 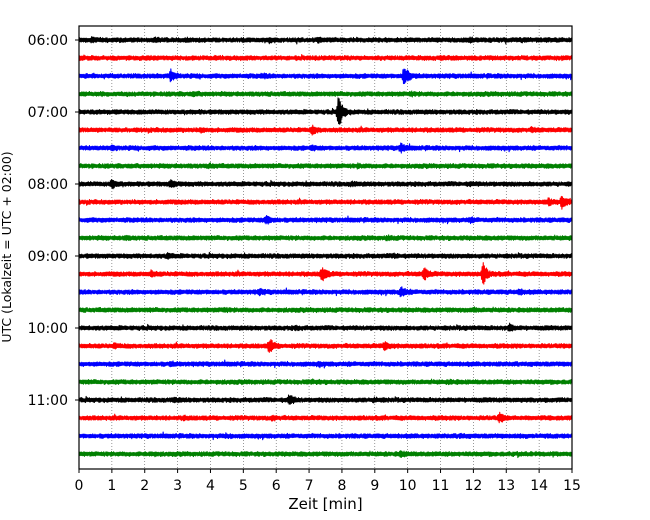 I want to click on y-tick-label: 06:00, so click(x=48, y=41).